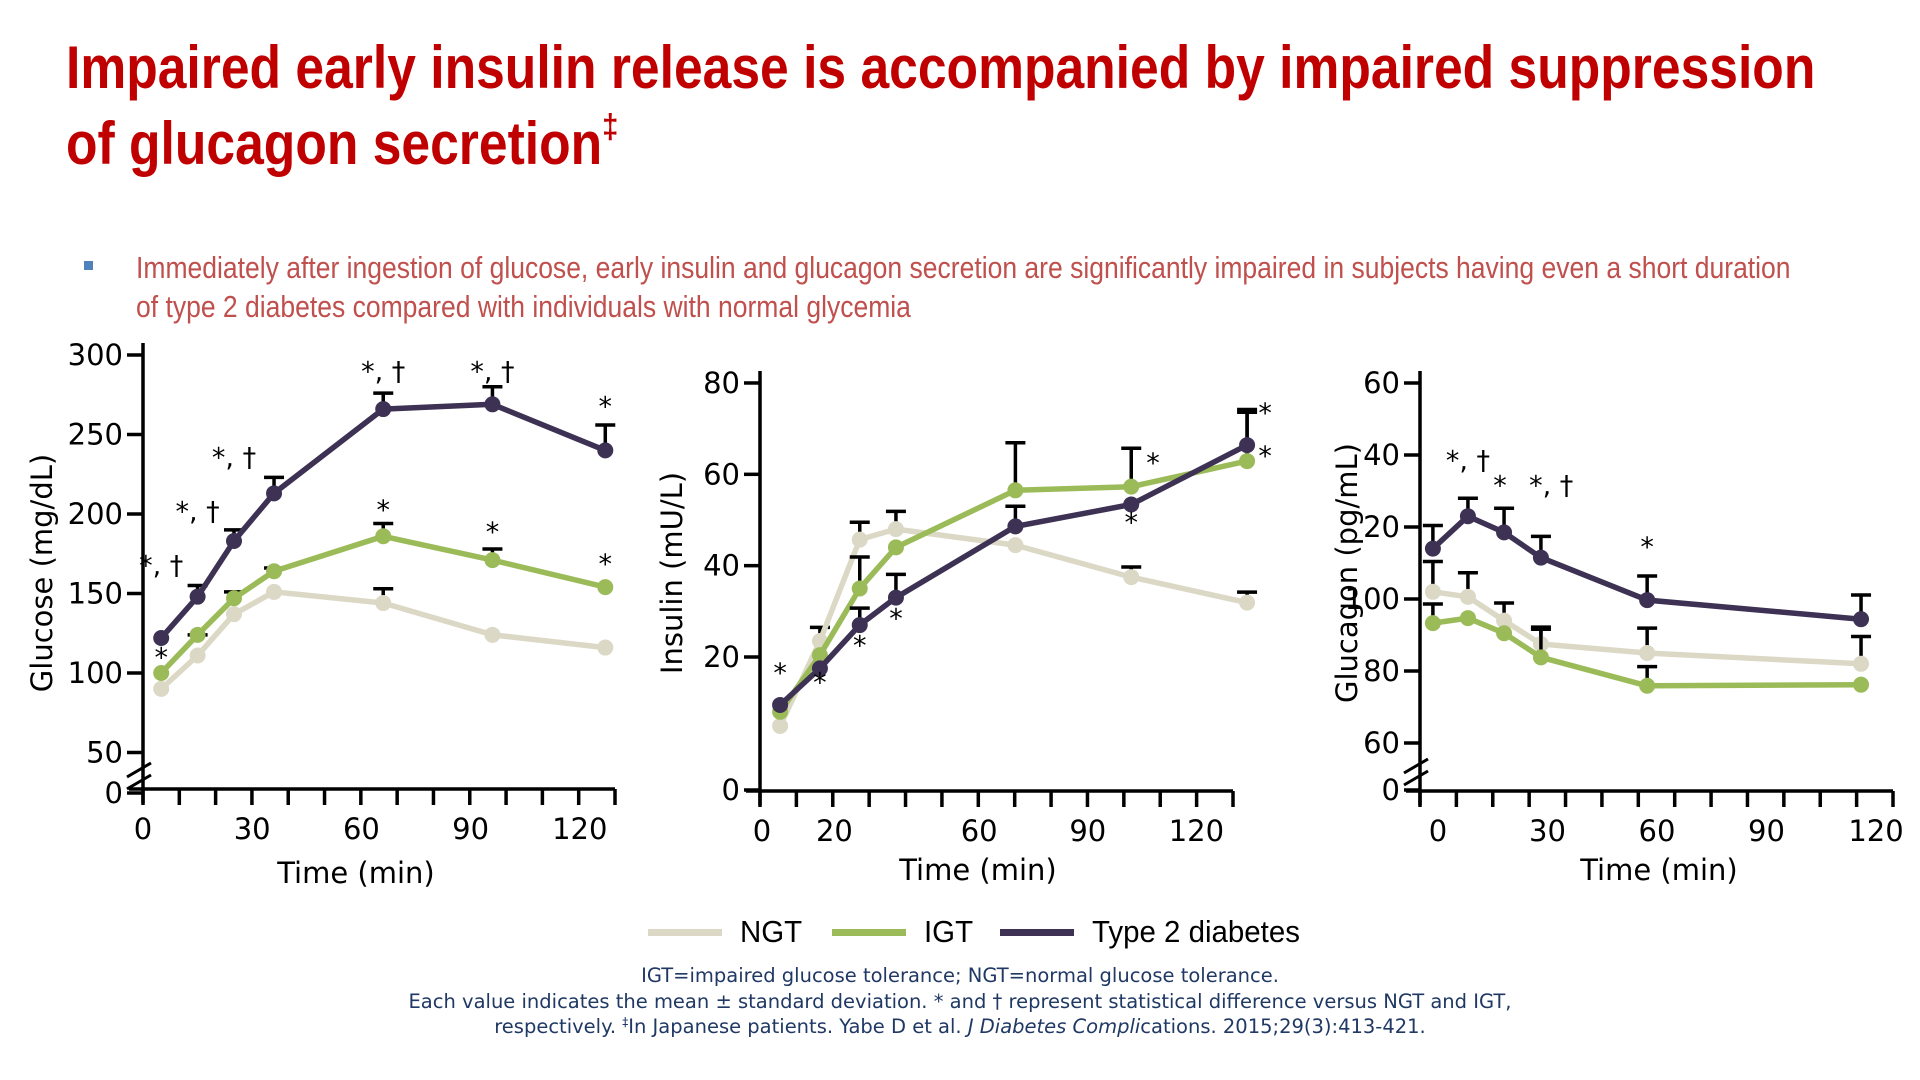 This screenshot has width=1920, height=1080. Describe the element at coordinates (42, 573) in the screenshot. I see `y-axis-title: Glucose (mg/dL)` at that location.